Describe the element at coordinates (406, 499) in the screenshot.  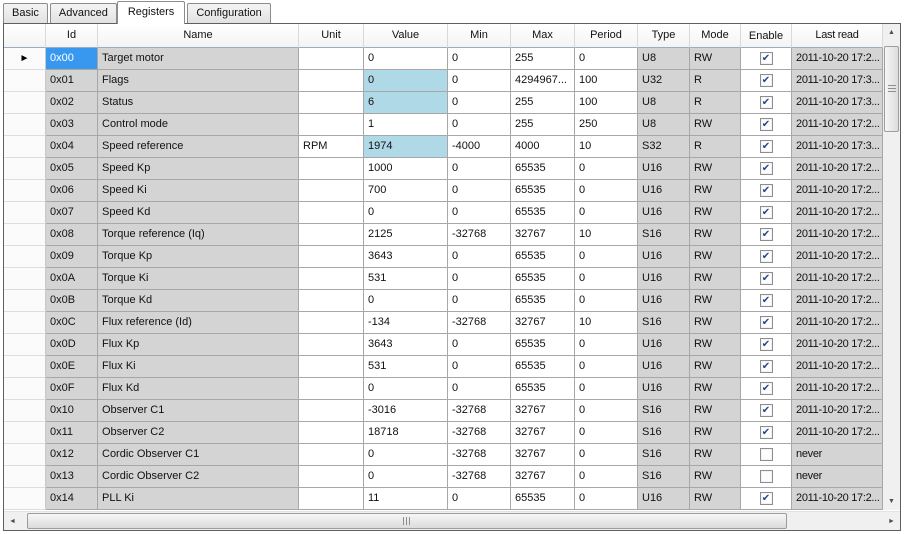
I see `cell-value: 11` at that location.